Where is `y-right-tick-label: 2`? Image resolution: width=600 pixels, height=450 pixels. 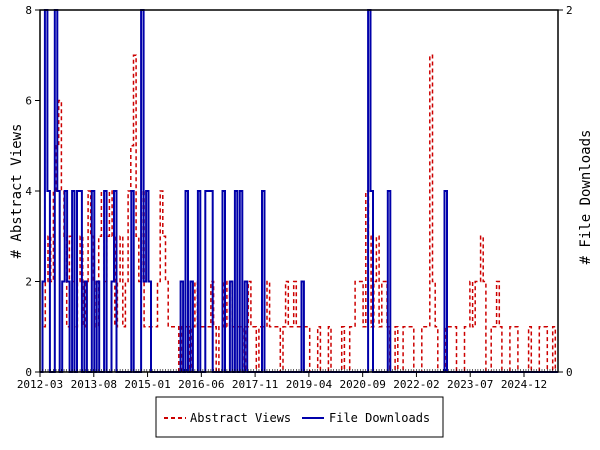 y-right-tick-label: 2 is located at coordinates (569, 10).